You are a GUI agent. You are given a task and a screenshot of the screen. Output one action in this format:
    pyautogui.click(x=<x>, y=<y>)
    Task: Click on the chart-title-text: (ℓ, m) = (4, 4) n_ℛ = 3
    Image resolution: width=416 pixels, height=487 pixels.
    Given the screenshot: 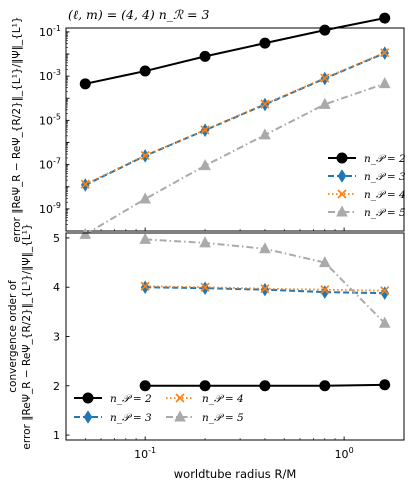 What is the action you would take?
    pyautogui.click(x=138, y=14)
    